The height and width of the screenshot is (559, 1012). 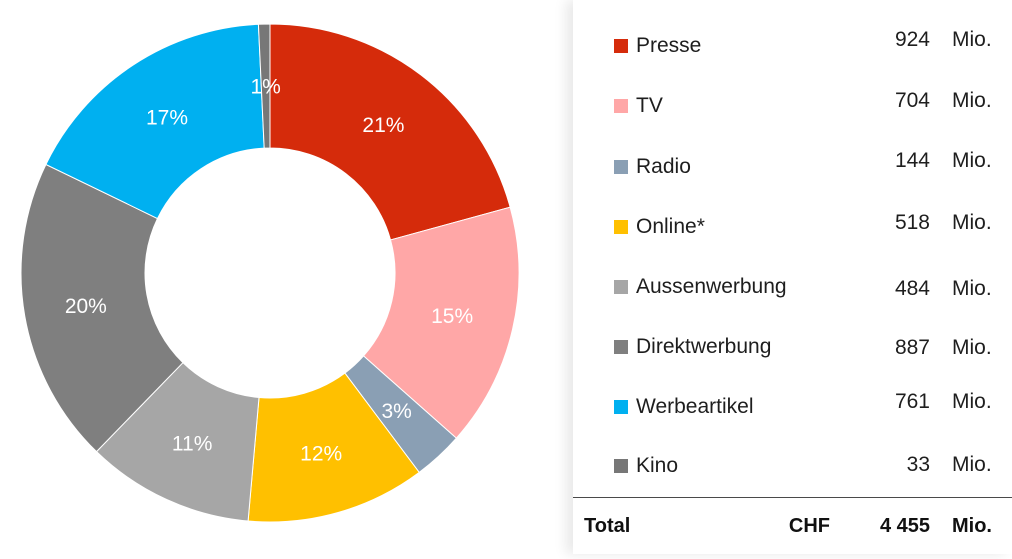 What do you see at coordinates (669, 45) in the screenshot?
I see `legend-label-presse: Presse` at bounding box center [669, 45].